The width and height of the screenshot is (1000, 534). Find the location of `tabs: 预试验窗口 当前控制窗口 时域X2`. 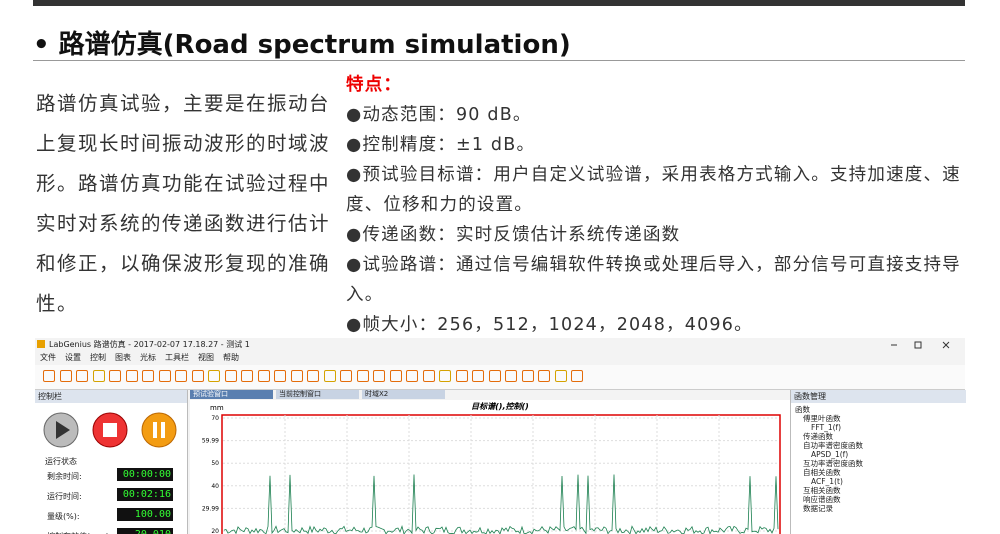

tabs: 预试验窗口 当前控制窗口 时域X2 is located at coordinates (317, 394).